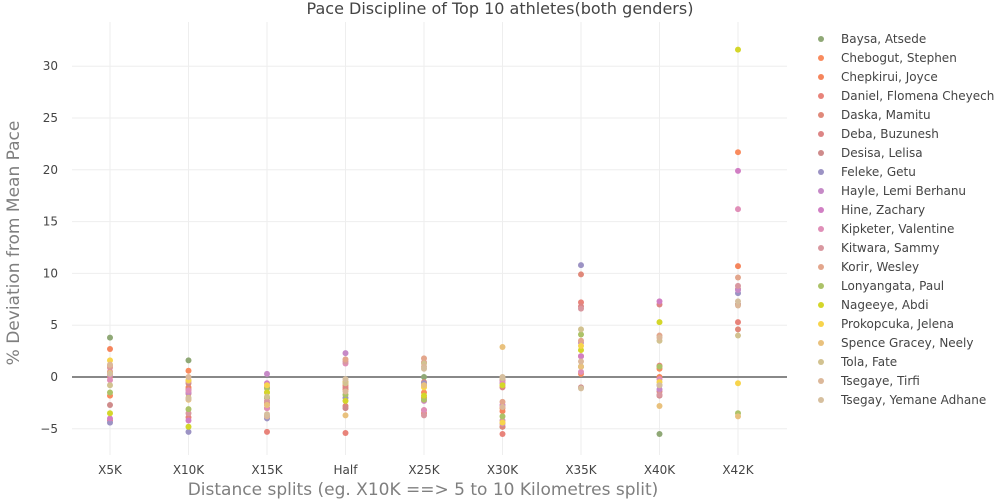  I want to click on legend-item: Tsegay, Yemane Adhane, so click(902, 400).